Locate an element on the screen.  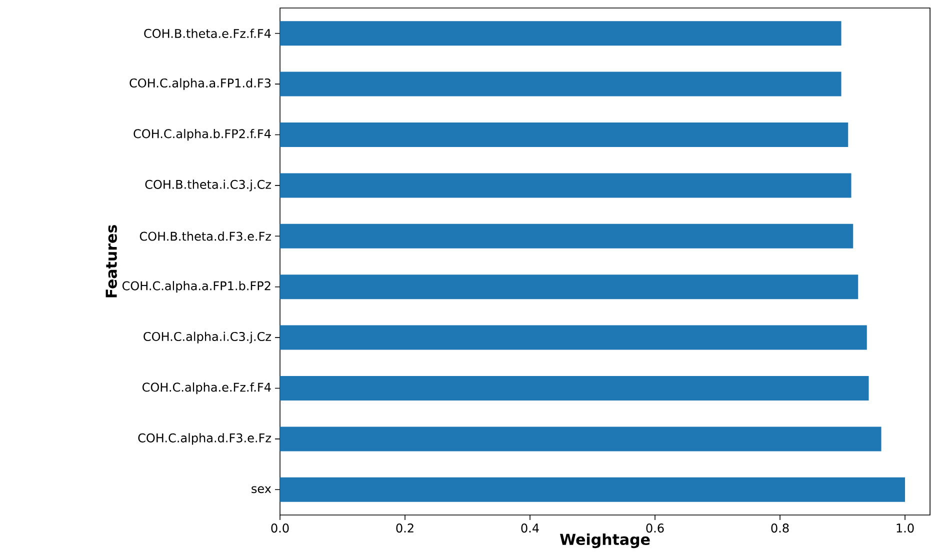
y-tick-label: COH.B.theta.e.Fz.f.F4 is located at coordinates (207, 33).